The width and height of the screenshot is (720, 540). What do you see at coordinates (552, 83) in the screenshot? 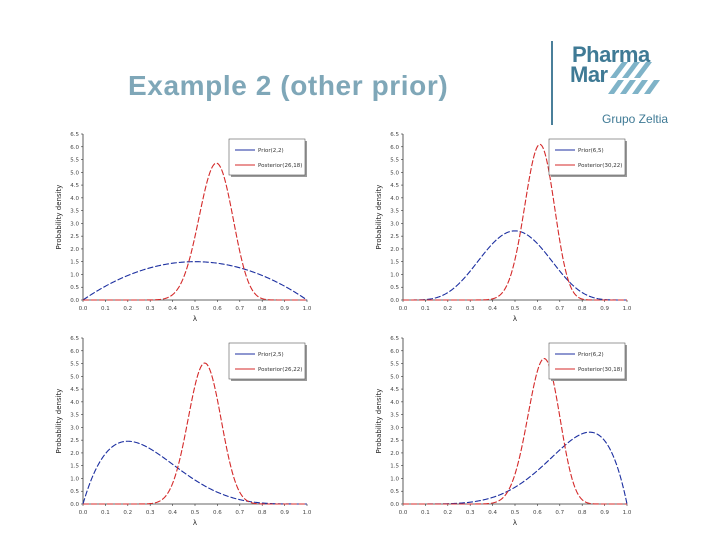
I see `title-divider` at bounding box center [552, 83].